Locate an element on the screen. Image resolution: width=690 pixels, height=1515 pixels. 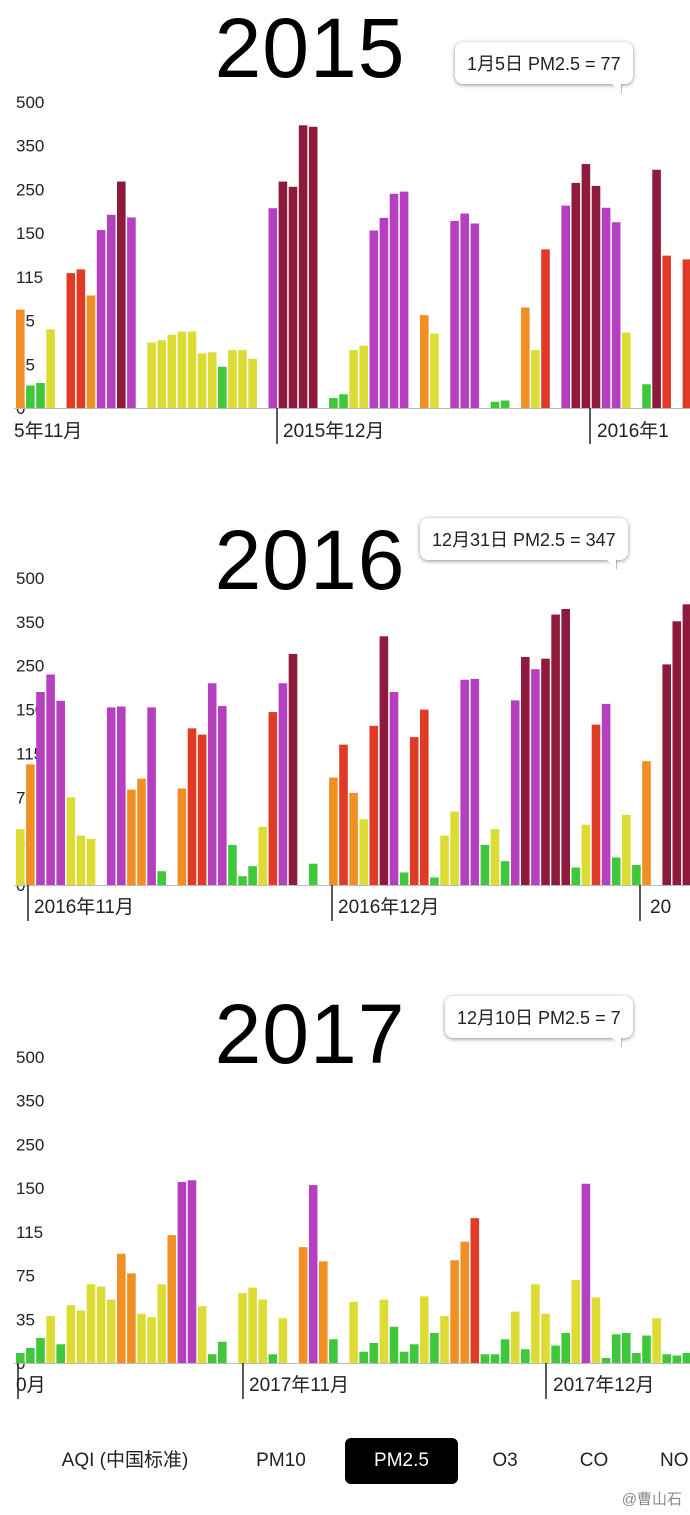
tab-co: CO is located at coordinates (594, 1460).